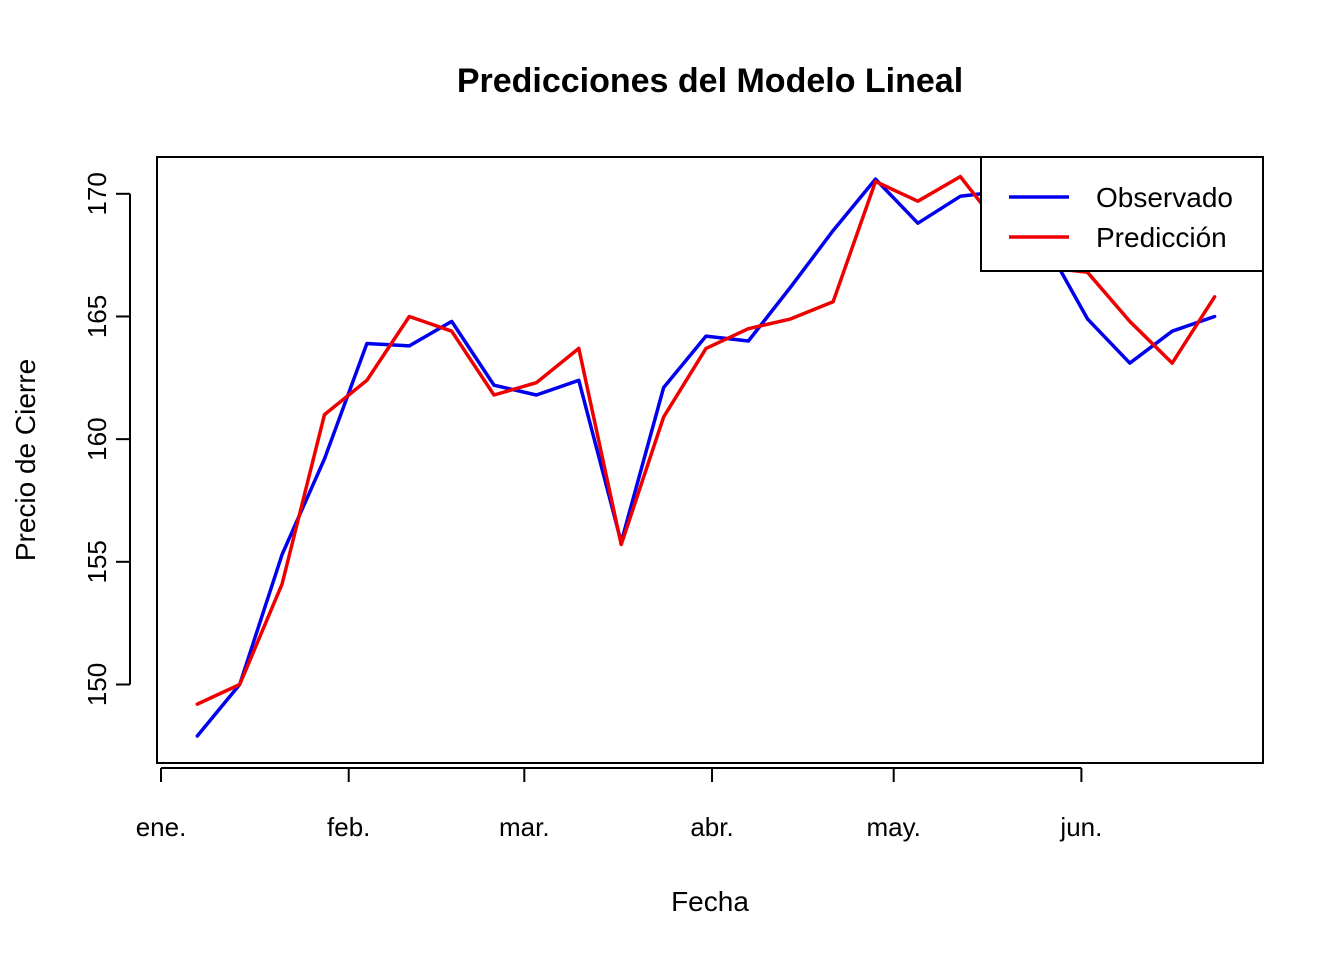 This screenshot has height=960, width=1344. I want to click on x-tick-label: ene., so click(161, 827).